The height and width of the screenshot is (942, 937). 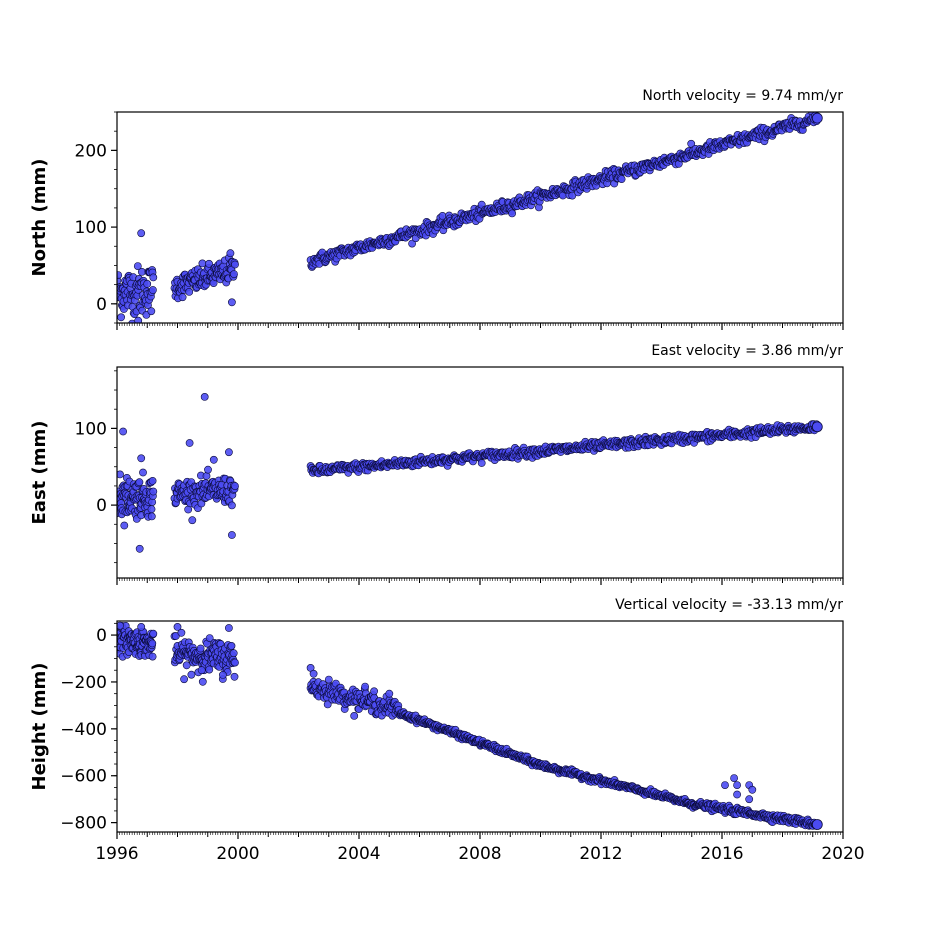 I want to click on y-axis-label-north: North (mm), so click(x=39, y=218).